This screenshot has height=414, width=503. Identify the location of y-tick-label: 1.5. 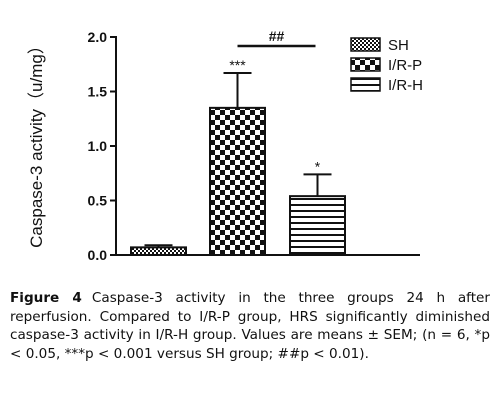
(98, 92).